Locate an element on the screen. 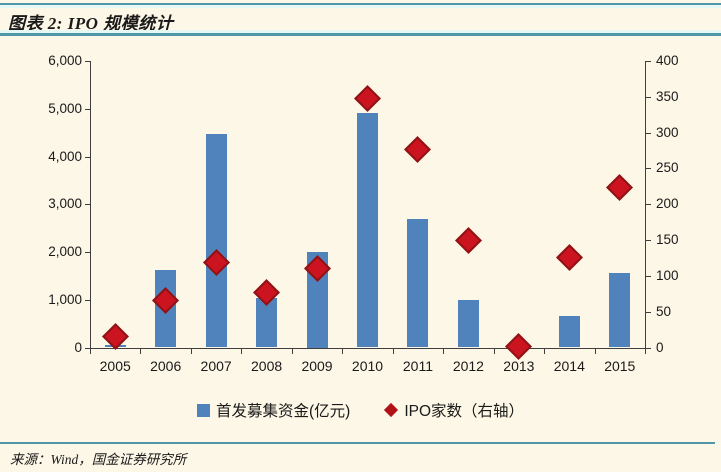 The image size is (721, 472). right-axis-tick-label: 400 is located at coordinates (667, 60).